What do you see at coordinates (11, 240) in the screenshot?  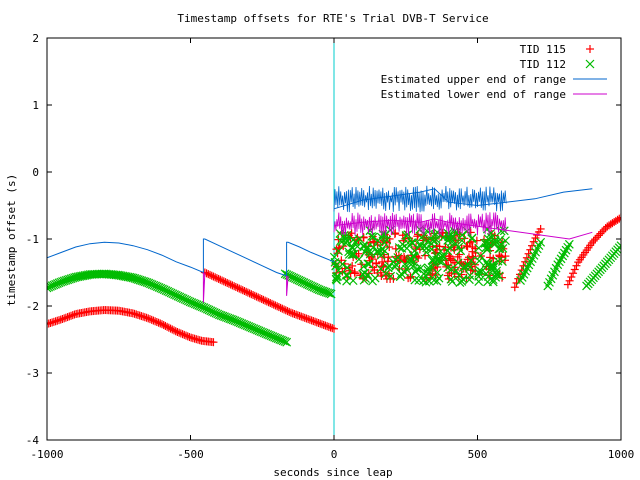 I see `y-axis-label: timestamp offset (s)` at bounding box center [11, 240].